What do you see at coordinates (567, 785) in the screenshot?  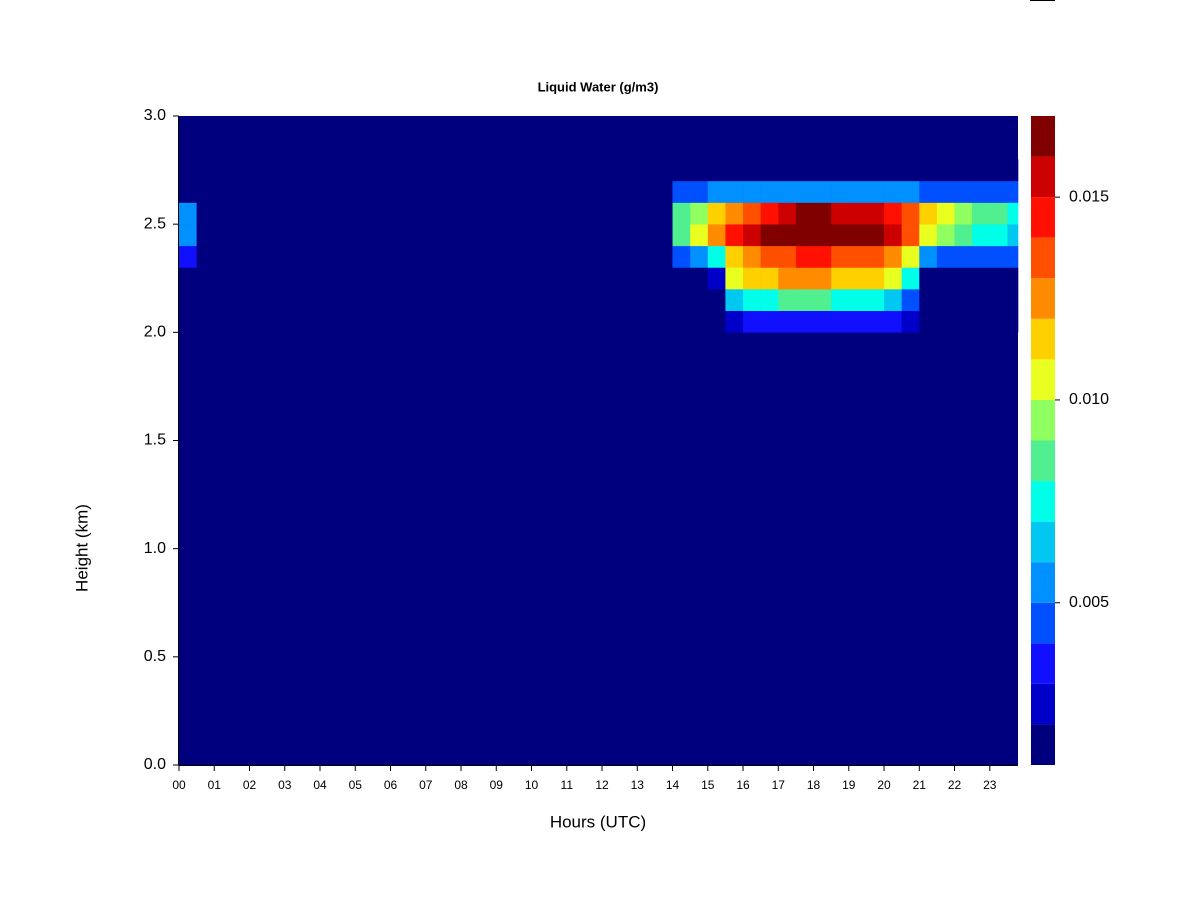 I see `x-tick-label: 11` at bounding box center [567, 785].